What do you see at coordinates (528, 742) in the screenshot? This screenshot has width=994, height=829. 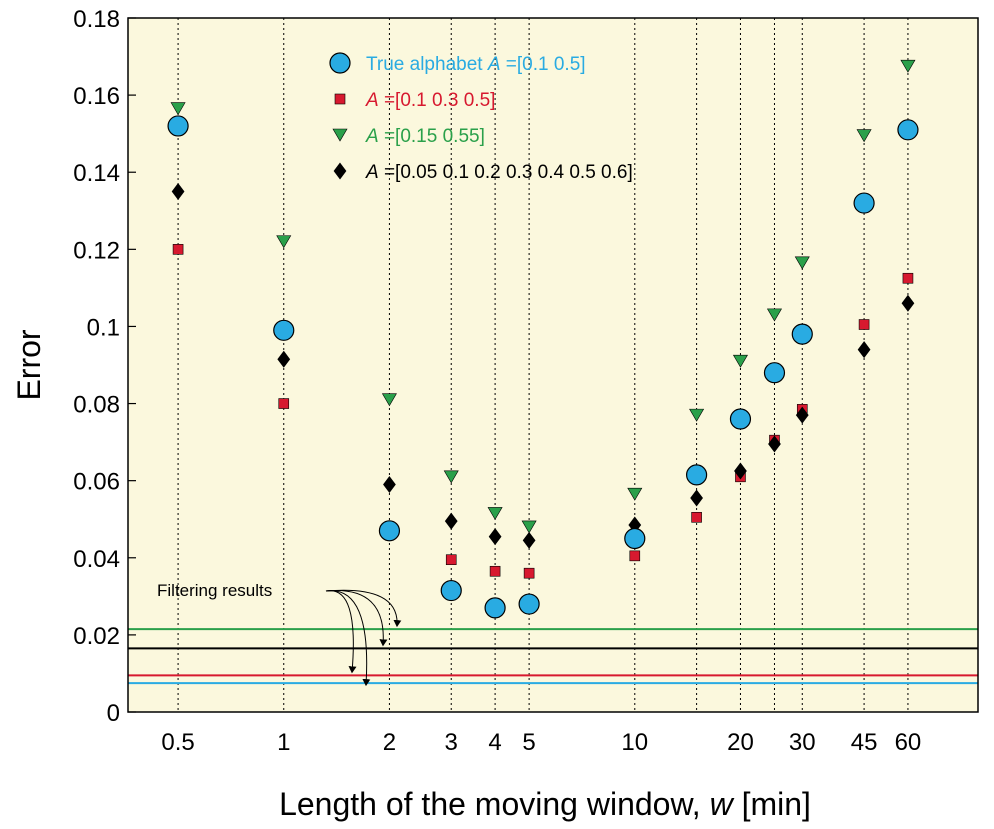 I see `x-tick-label: 5` at bounding box center [528, 742].